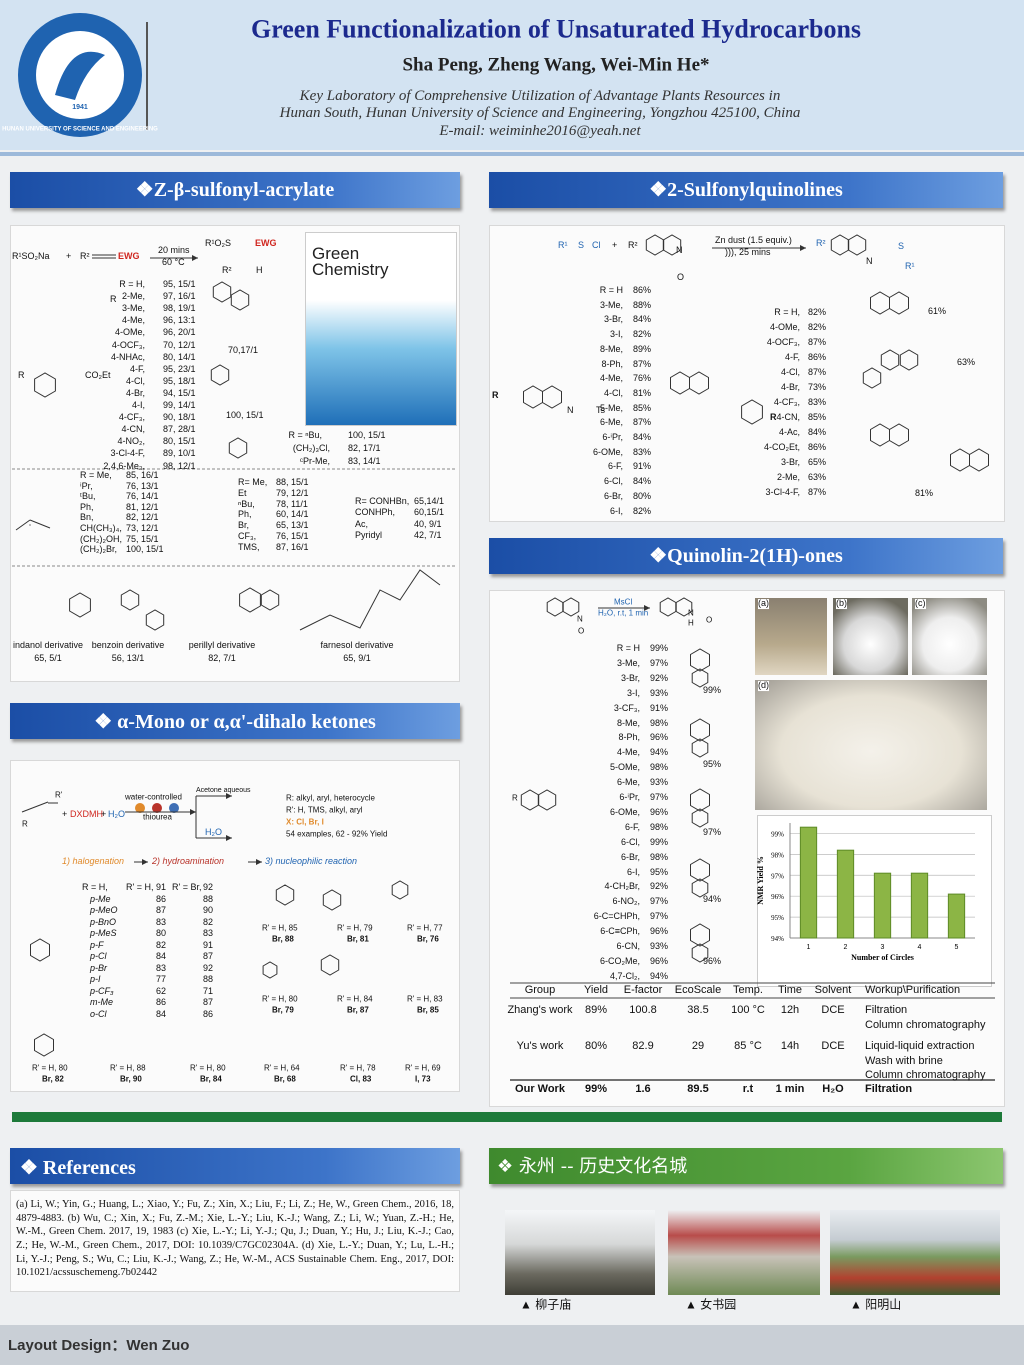 The width and height of the screenshot is (1024, 1365). Describe the element at coordinates (632, 826) in the screenshot. I see `substituent: 6-F,` at that location.